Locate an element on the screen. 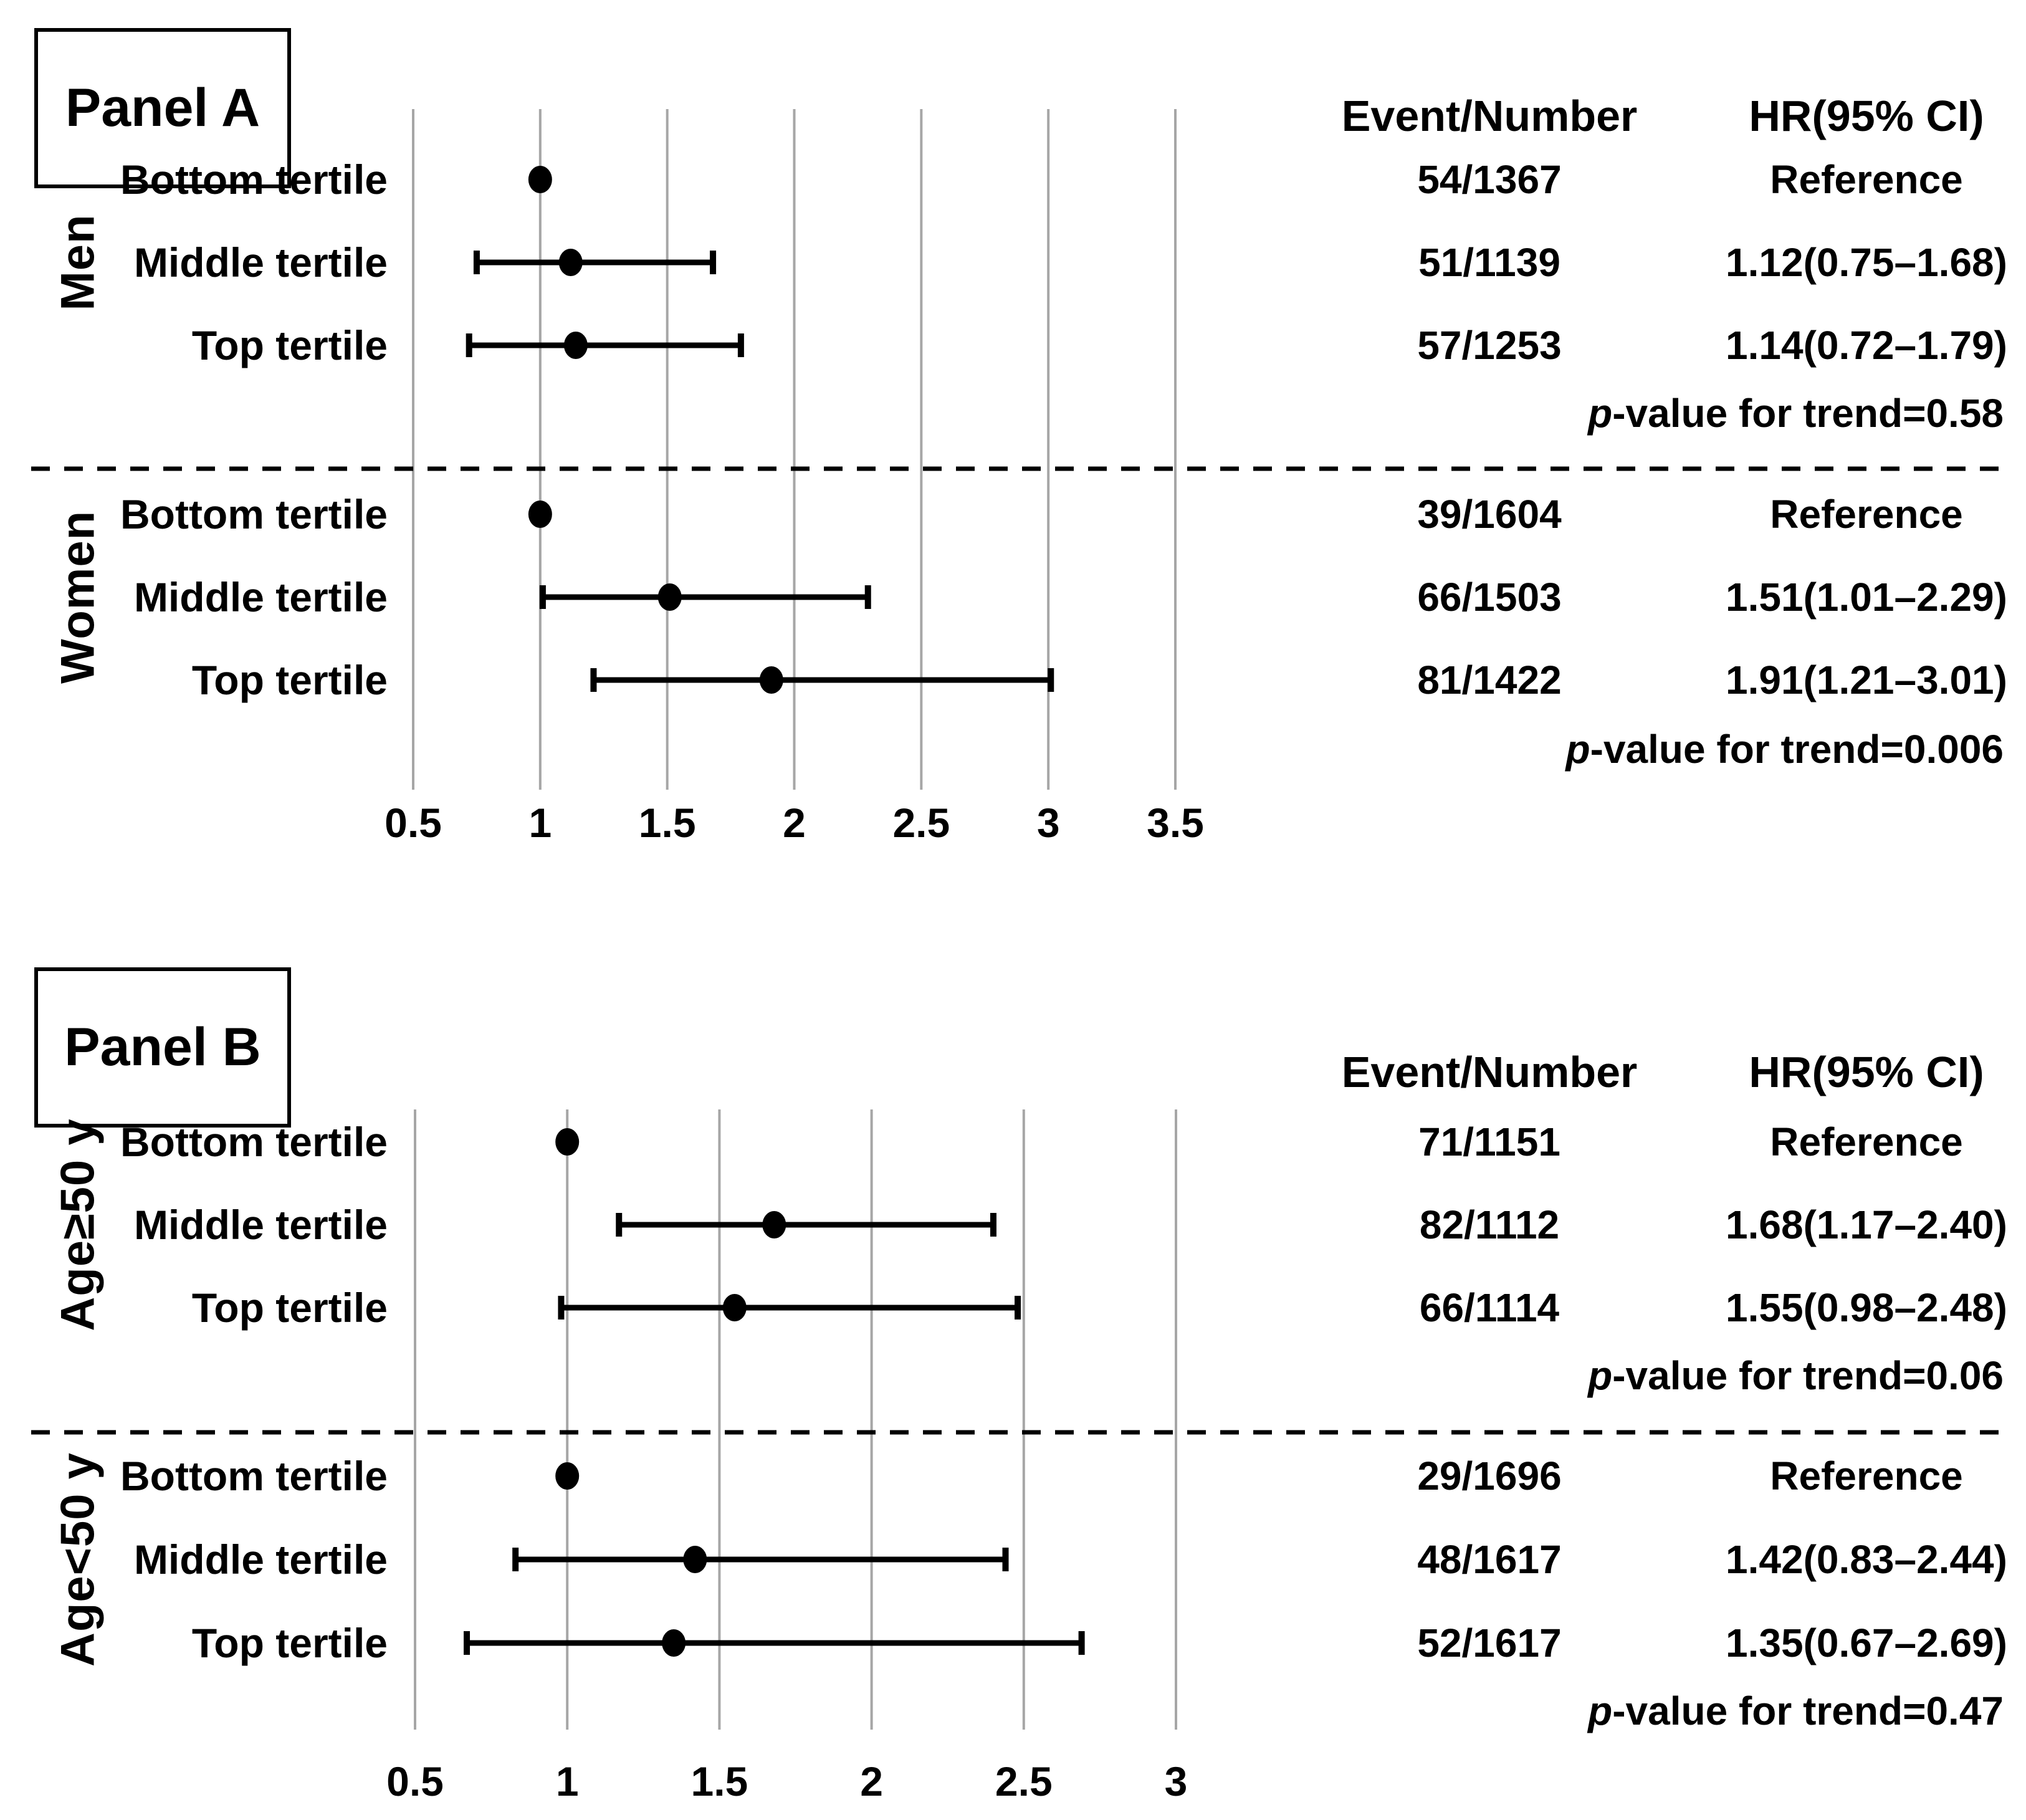  p-trend-label: p-value for trend=0.06 is located at coordinates (1796, 1376).